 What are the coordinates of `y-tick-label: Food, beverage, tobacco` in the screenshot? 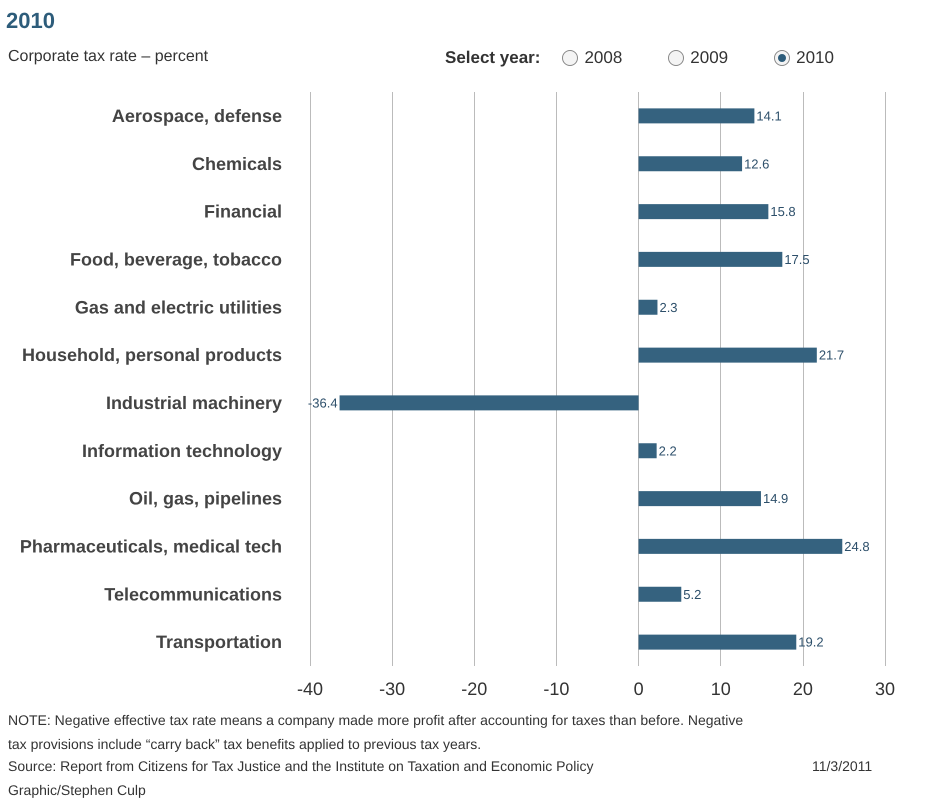 It's located at (176, 259).